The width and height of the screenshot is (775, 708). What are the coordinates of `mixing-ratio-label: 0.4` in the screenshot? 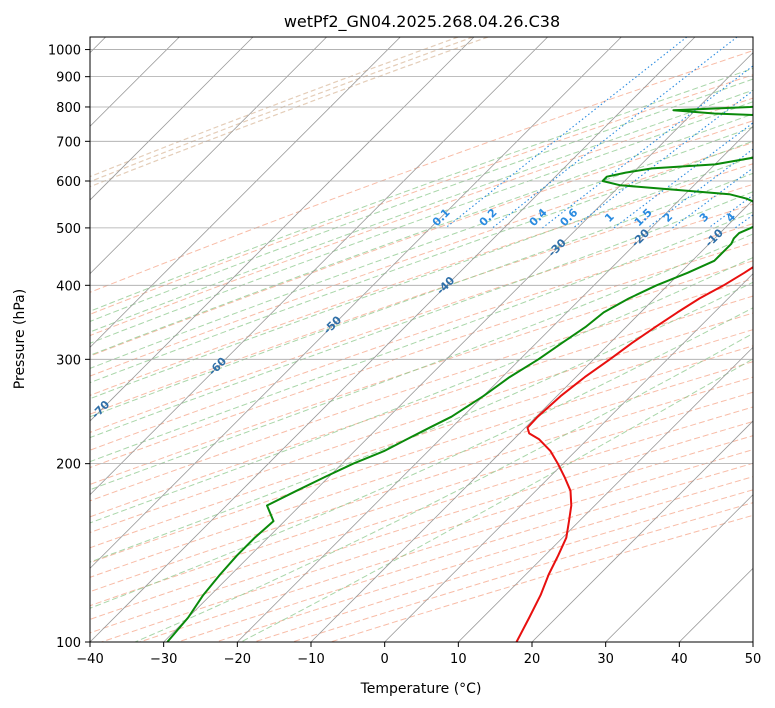 It's located at (538, 217).